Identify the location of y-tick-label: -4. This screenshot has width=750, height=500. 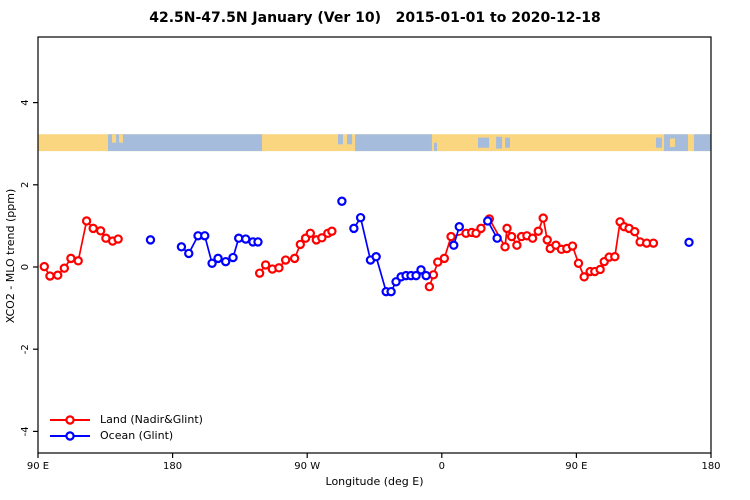
(25, 431).